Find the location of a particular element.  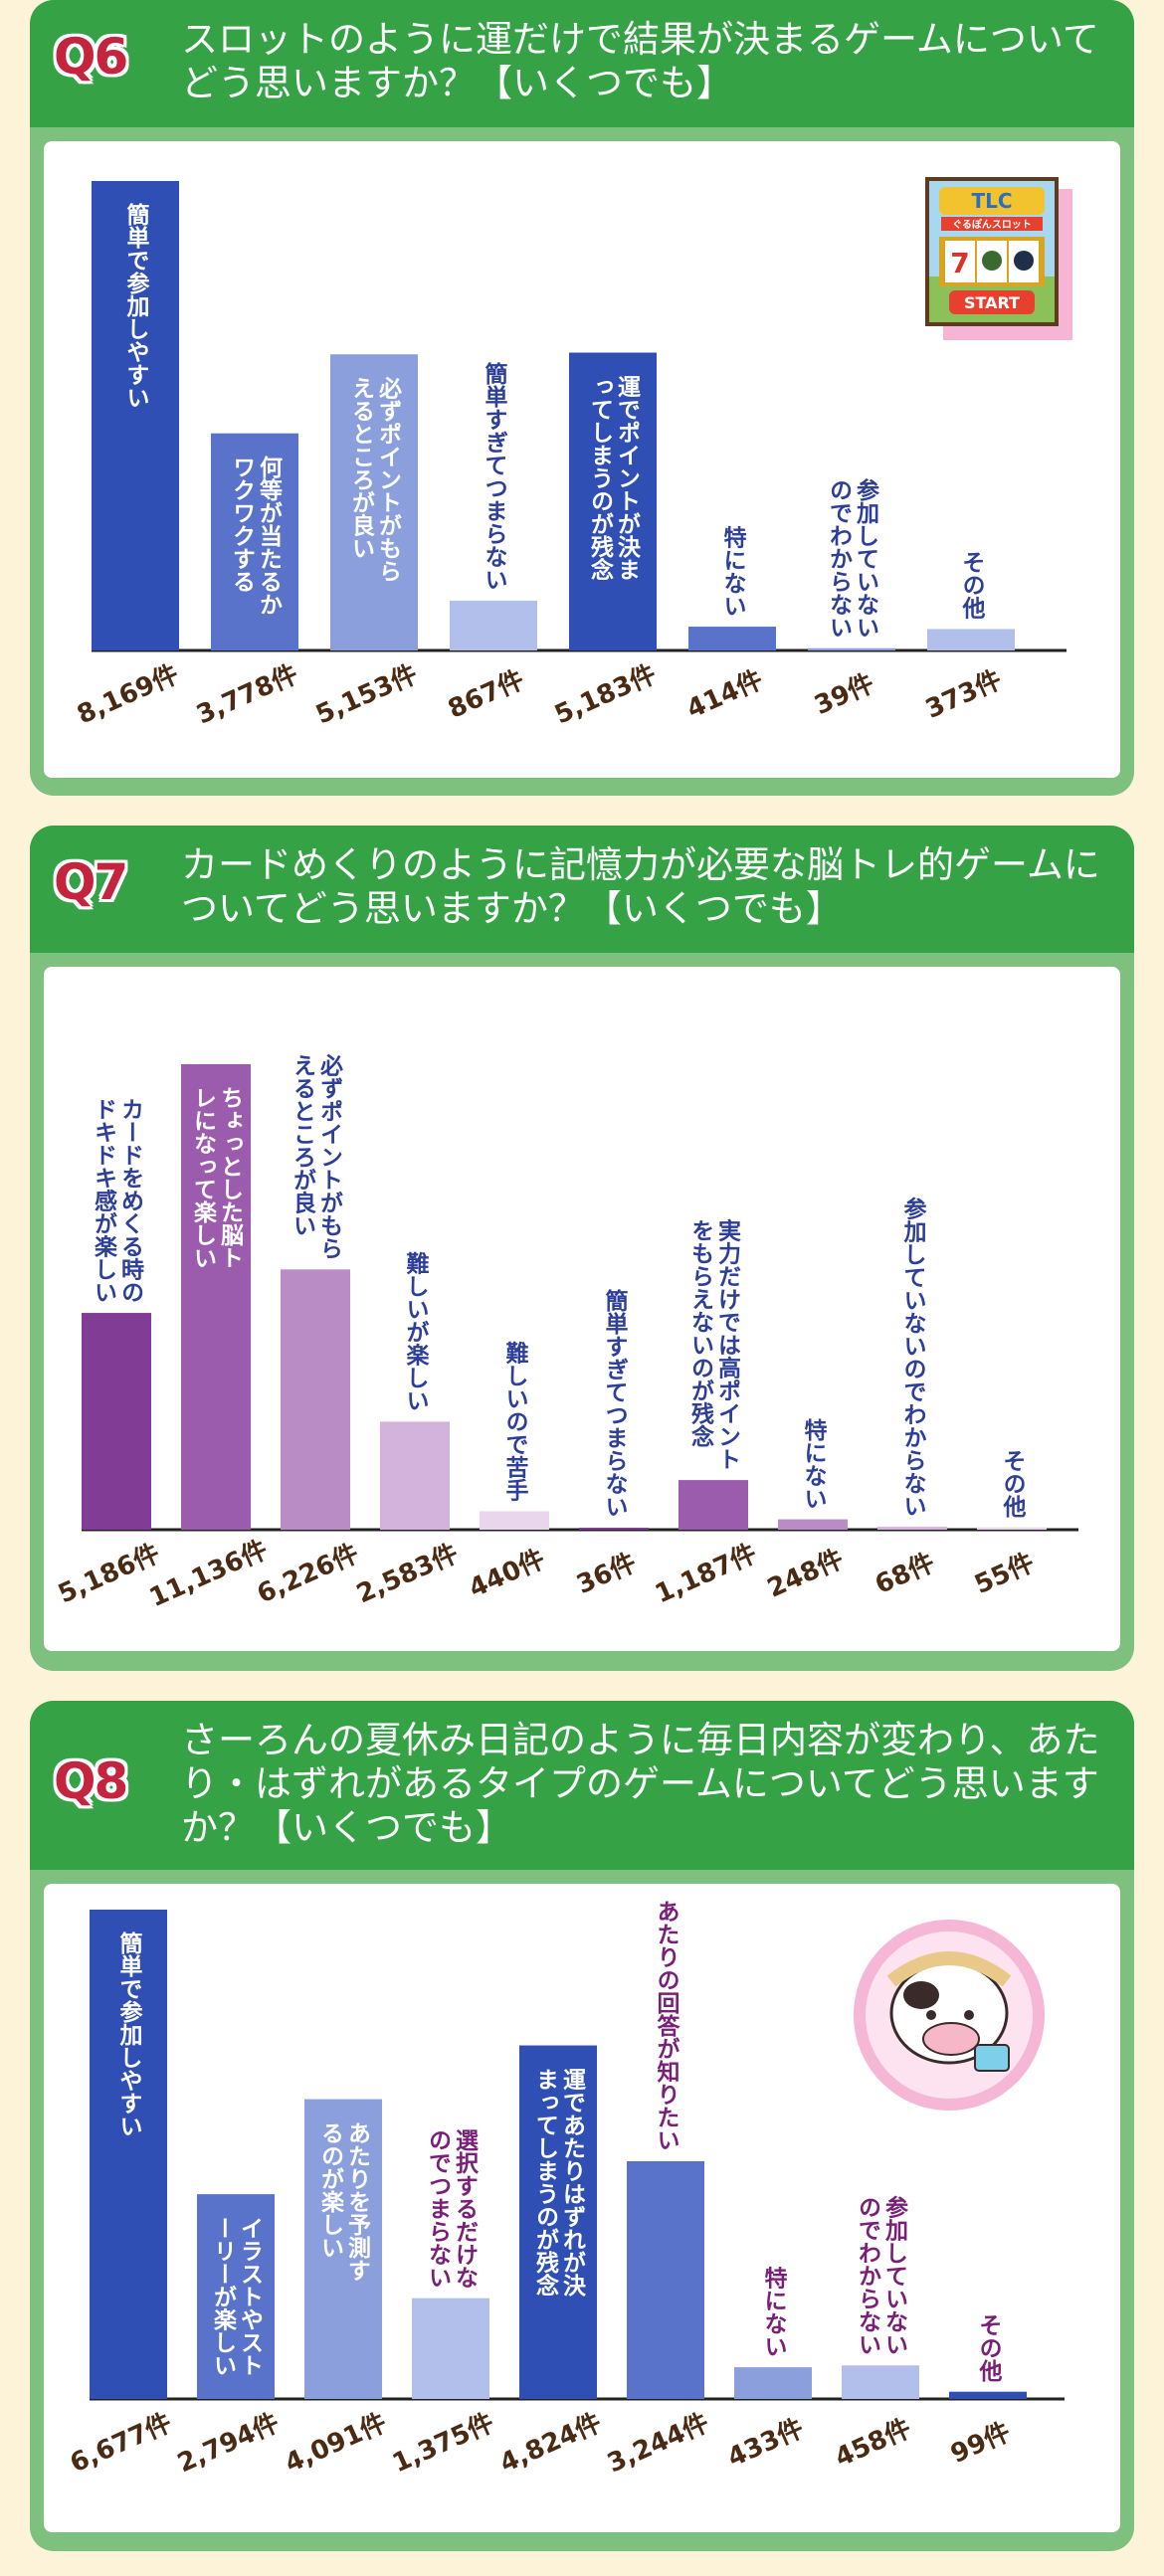

category-label: あたりを予測す is located at coordinates (358, 2201).